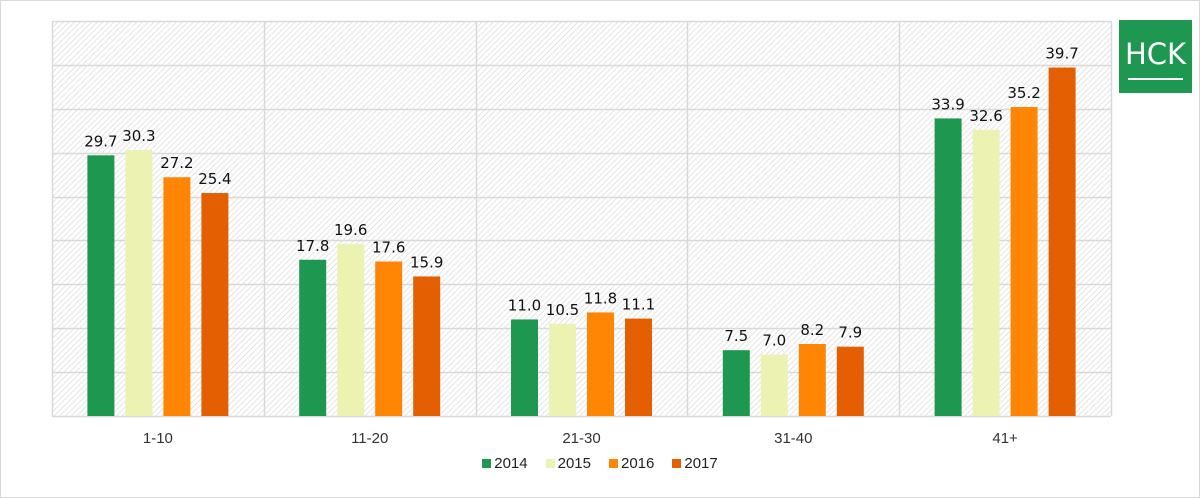  I want to click on logo-underline, so click(1155, 79).